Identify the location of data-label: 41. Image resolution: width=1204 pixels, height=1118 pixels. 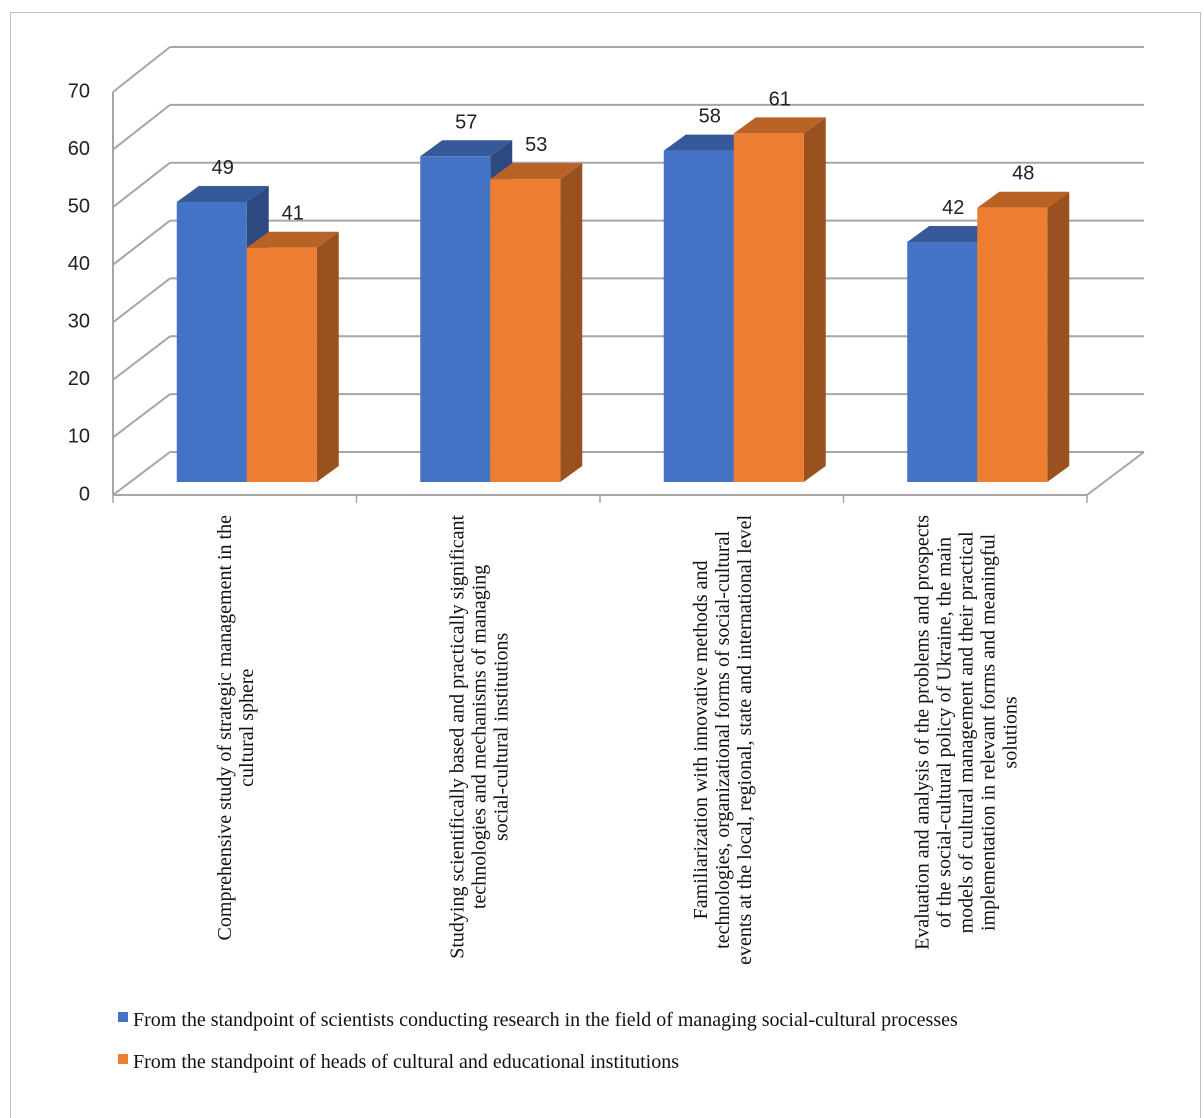
(293, 214).